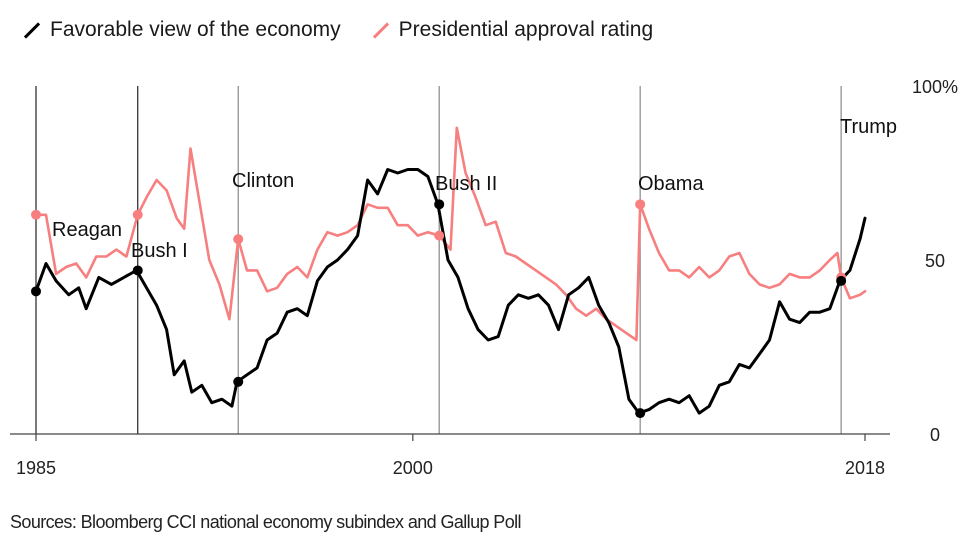 The image size is (980, 552). What do you see at coordinates (87, 230) in the screenshot?
I see `president-label: Reagan` at bounding box center [87, 230].